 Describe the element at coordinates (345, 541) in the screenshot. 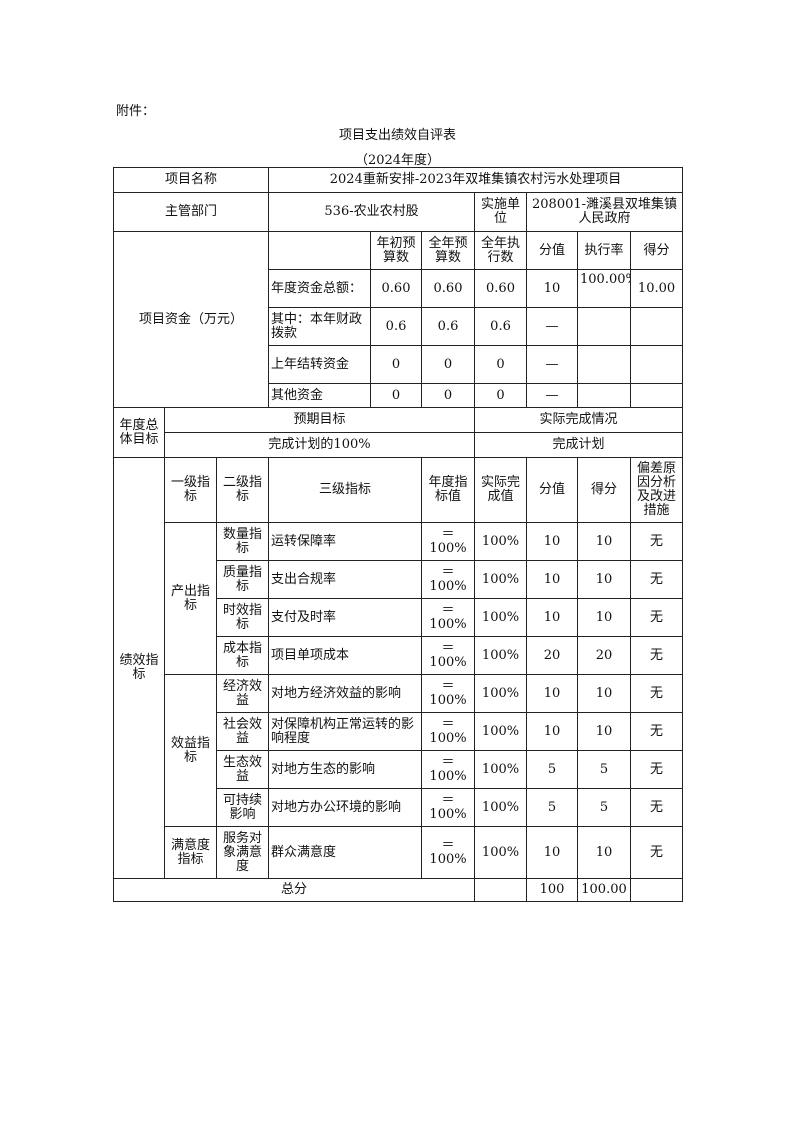

I see `perf-level3: 运转保障率` at that location.